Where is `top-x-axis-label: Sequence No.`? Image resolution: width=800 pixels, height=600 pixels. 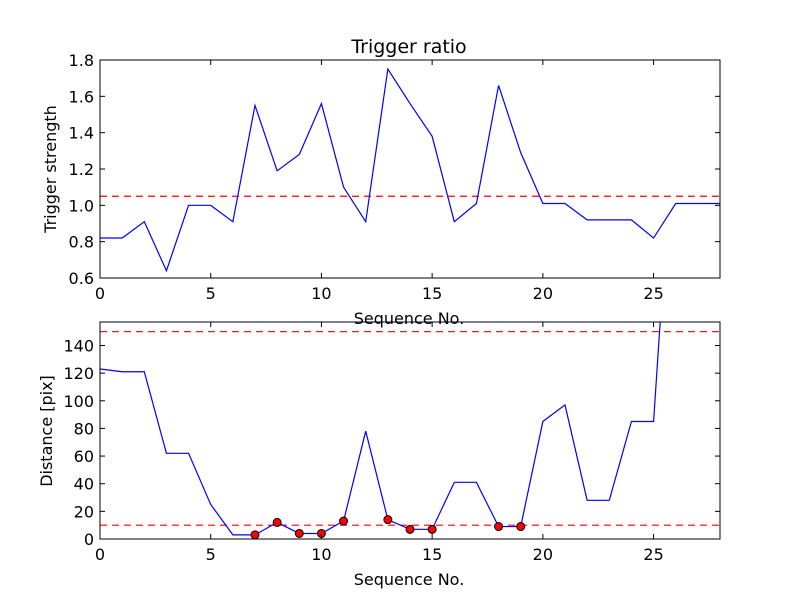
top-x-axis-label: Sequence No. is located at coordinates (409, 318).